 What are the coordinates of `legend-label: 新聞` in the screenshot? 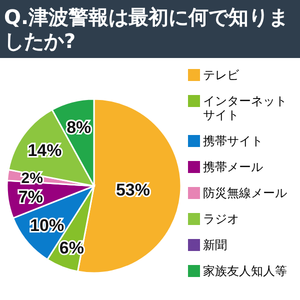 It's located at (215, 245).